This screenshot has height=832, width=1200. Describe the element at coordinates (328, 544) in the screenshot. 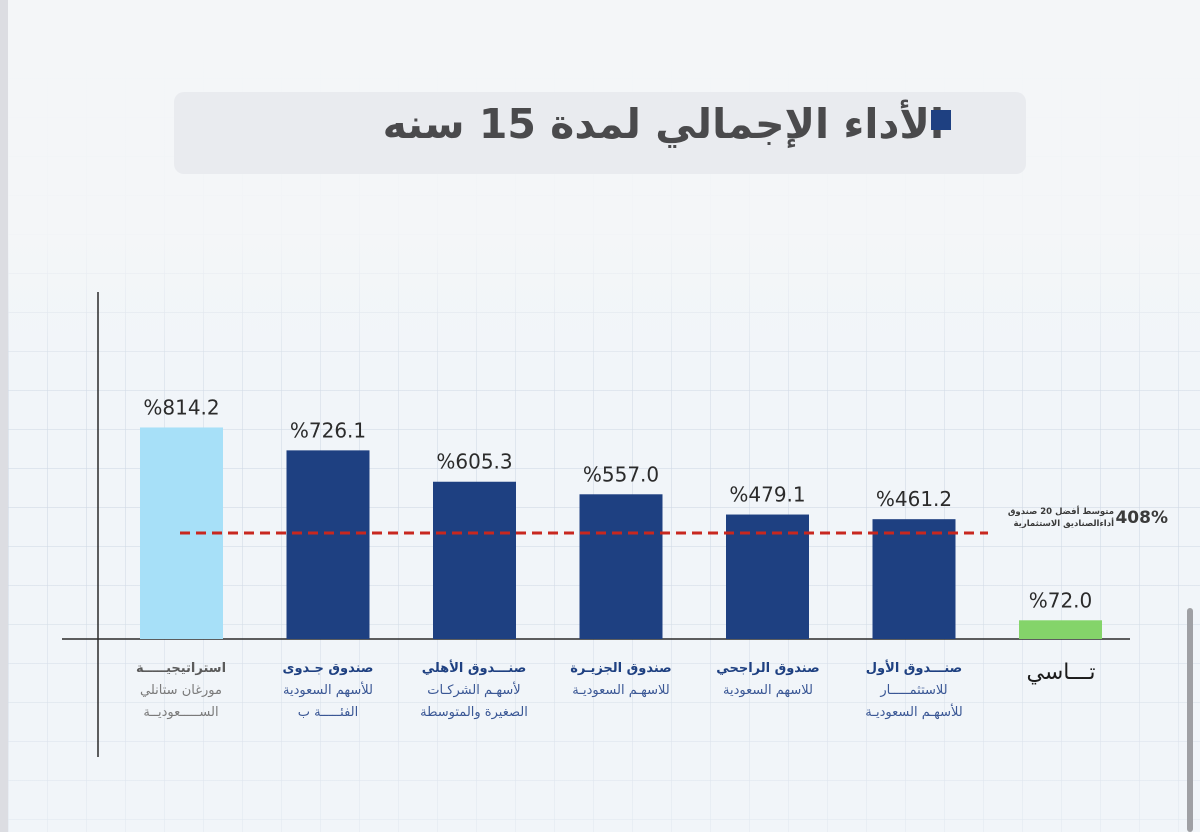

I see `bar-jadwa` at that location.